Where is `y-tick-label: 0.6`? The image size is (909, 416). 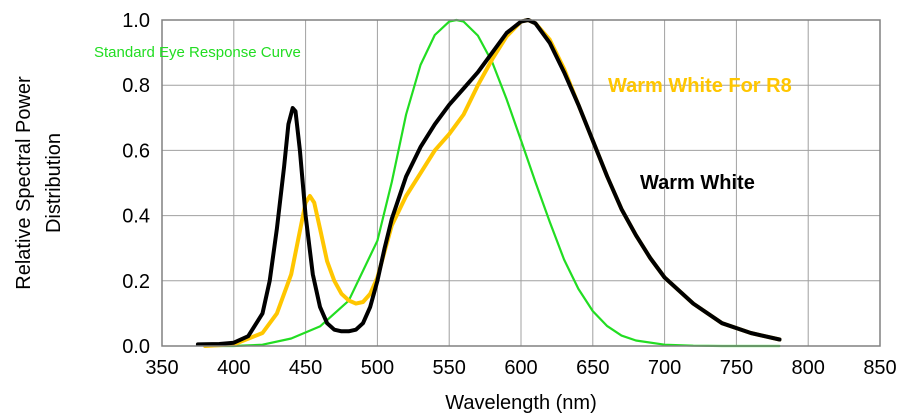 y-tick-label: 0.6 is located at coordinates (136, 151).